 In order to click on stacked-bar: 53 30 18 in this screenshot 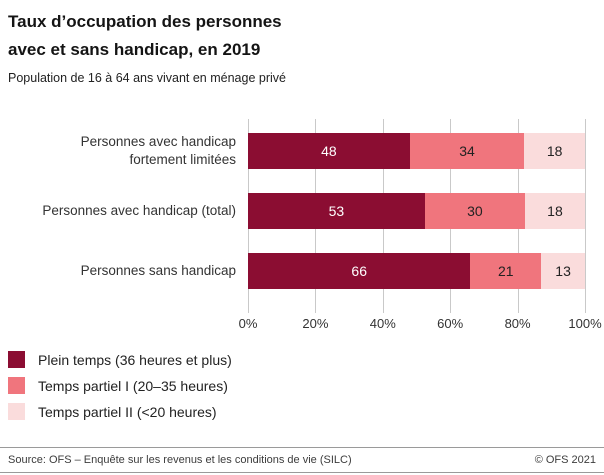, I will do `click(416, 211)`.